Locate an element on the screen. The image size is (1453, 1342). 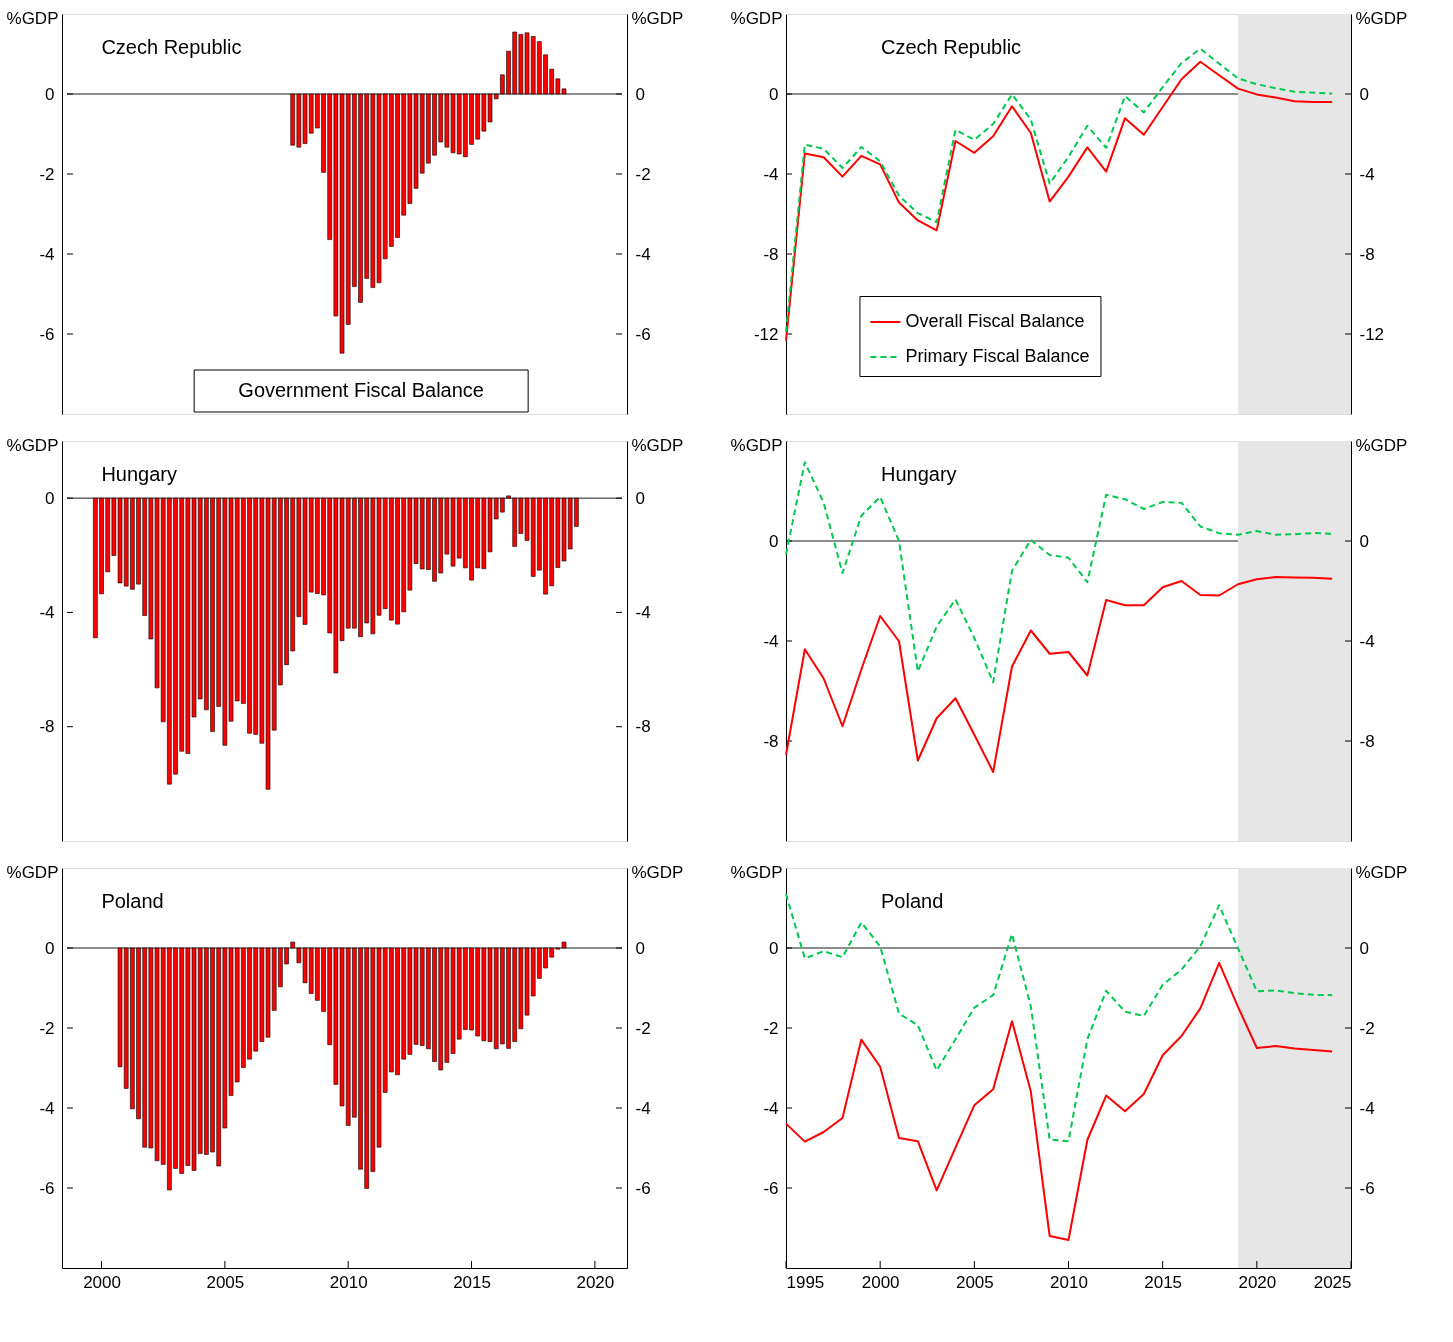
annotation: Government Fiscal Balance is located at coordinates (361, 390).